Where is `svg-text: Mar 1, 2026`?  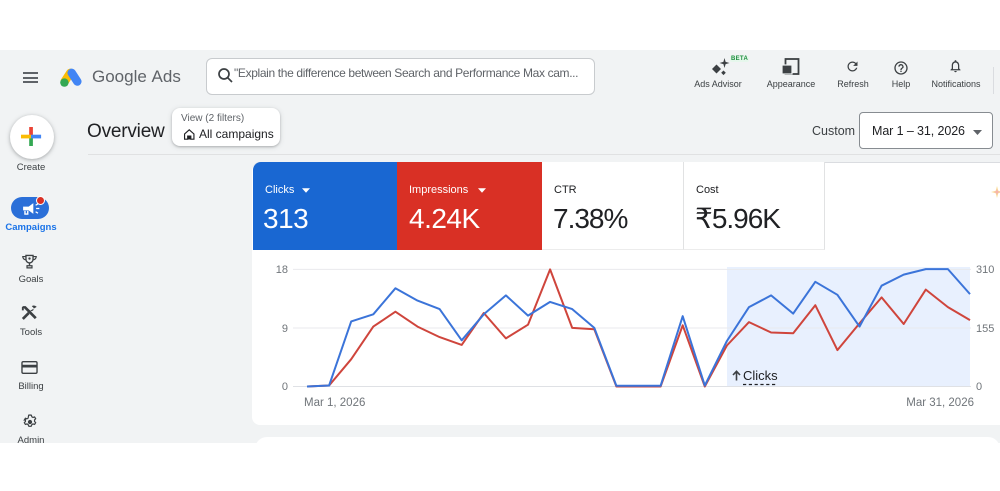
svg-text: Mar 1, 2026 is located at coordinates (334, 403).